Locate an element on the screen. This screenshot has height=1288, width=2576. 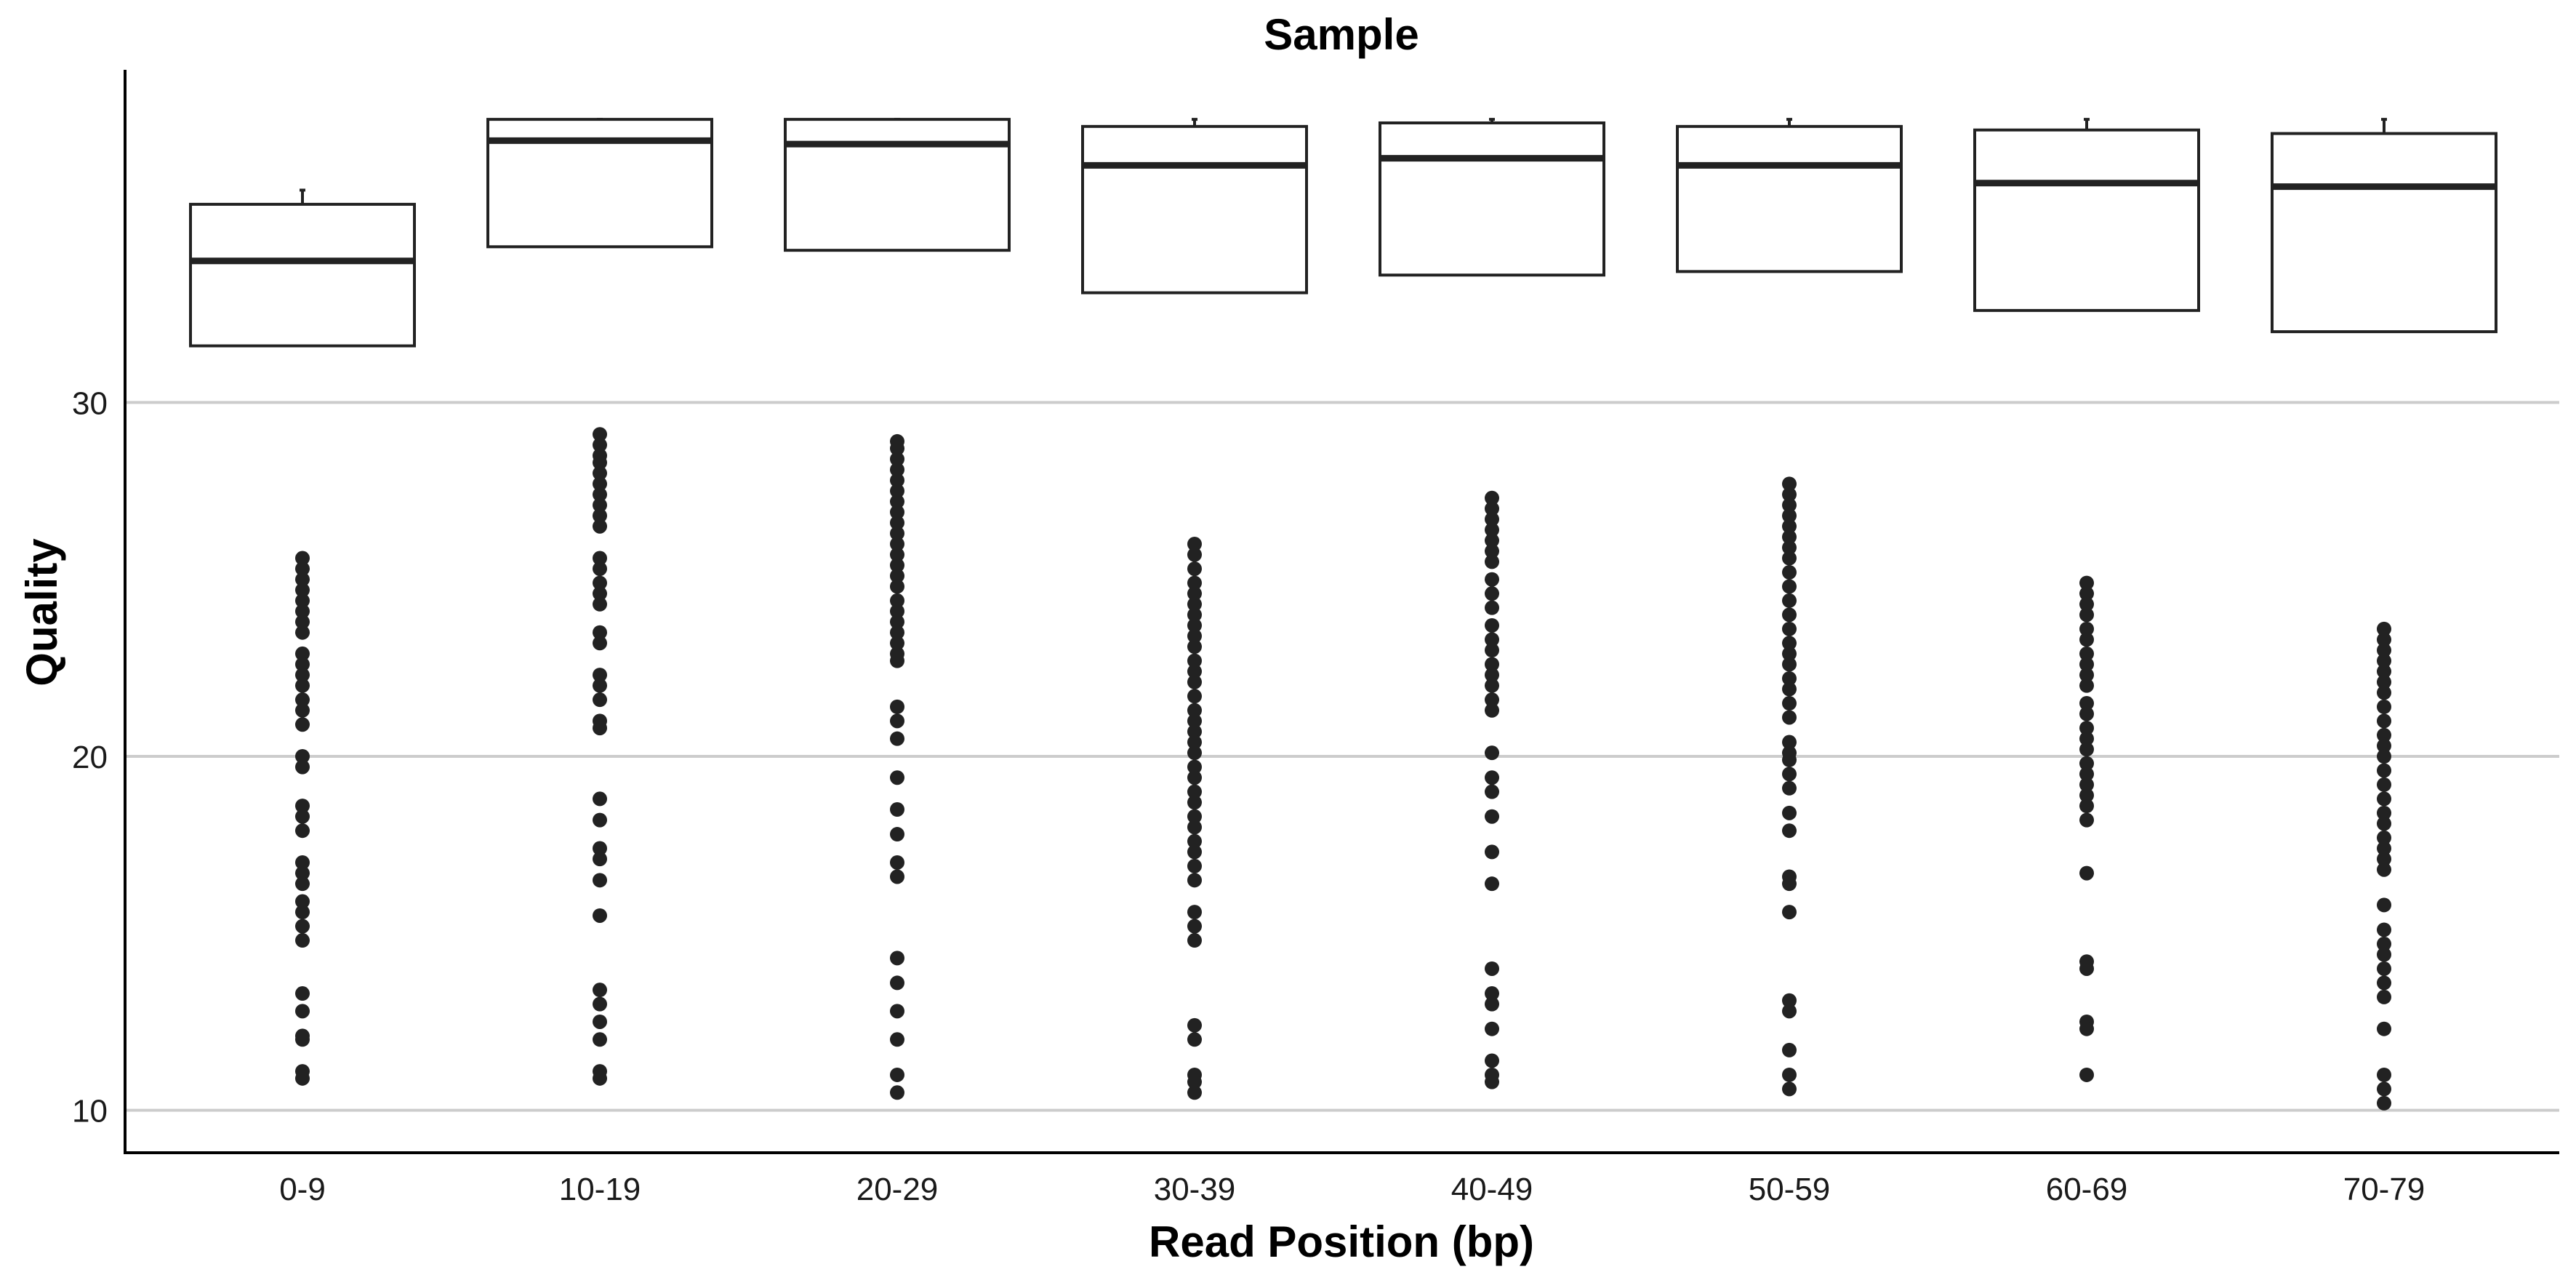
y-tick-labels: 10 20 30 is located at coordinates (90, 757).